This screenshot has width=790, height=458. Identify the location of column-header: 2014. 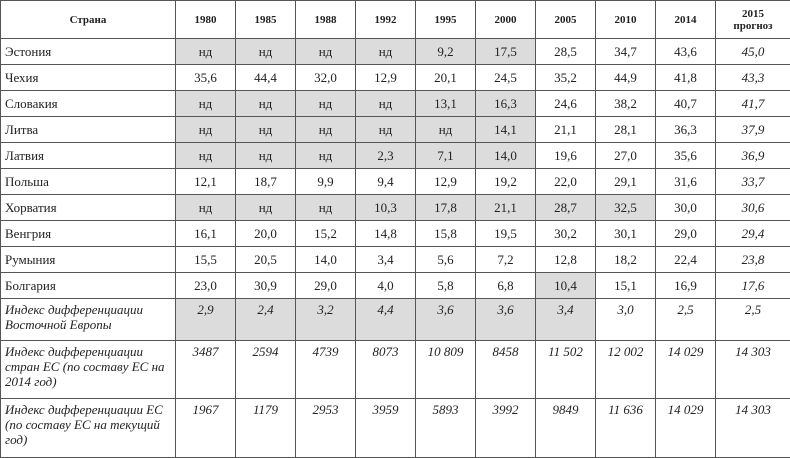
(686, 20).